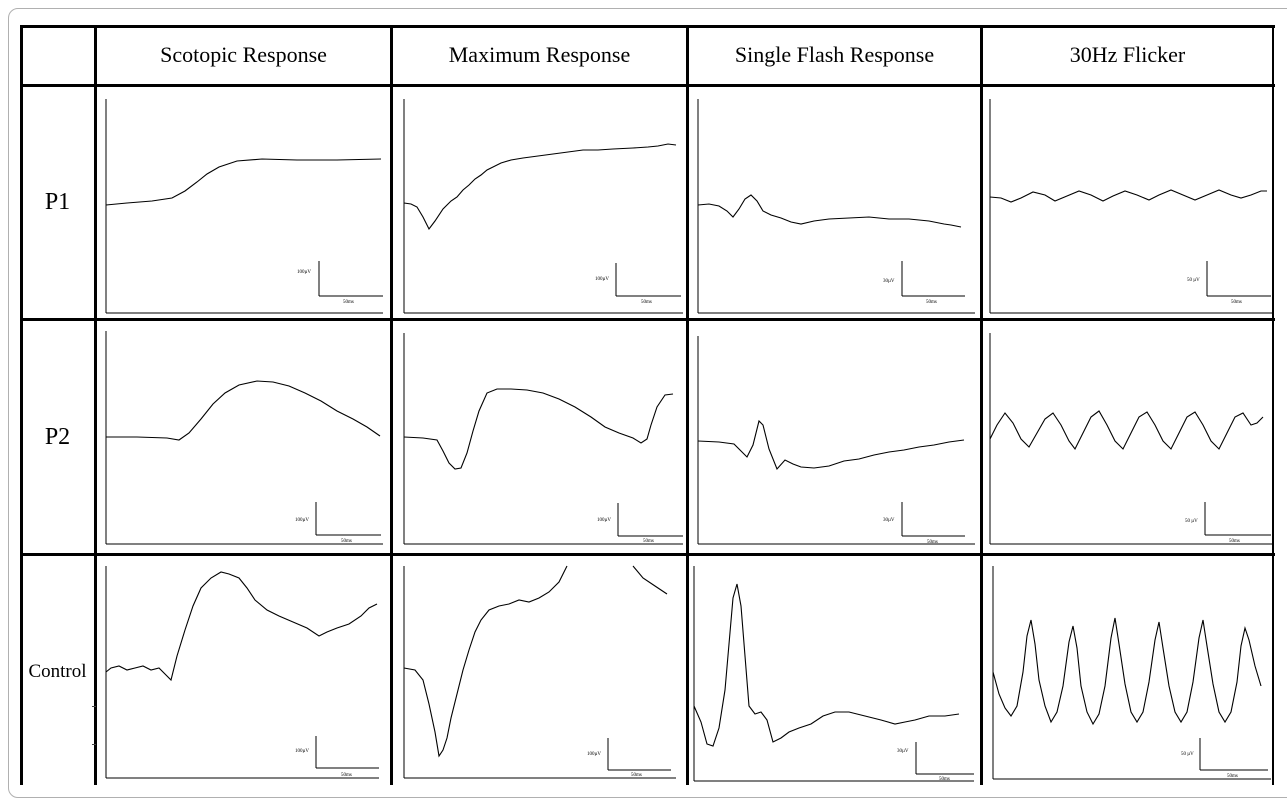 Image resolution: width=1287 pixels, height=798 pixels. Describe the element at coordinates (834, 54) in the screenshot. I see `column-header-single-flash: Single Flash Response` at that location.